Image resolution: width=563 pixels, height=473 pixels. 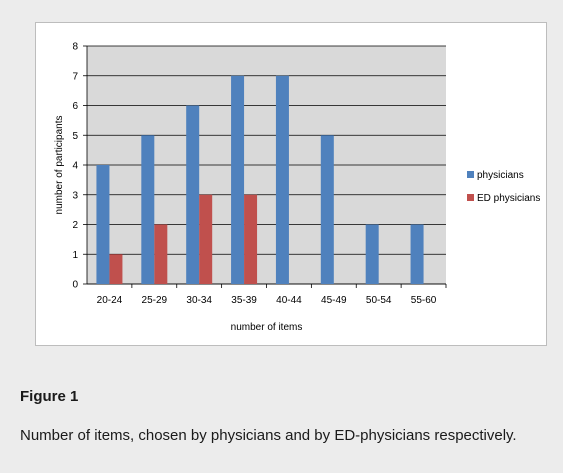 I want to click on y-axis-label: number of participants, so click(x=59, y=165).